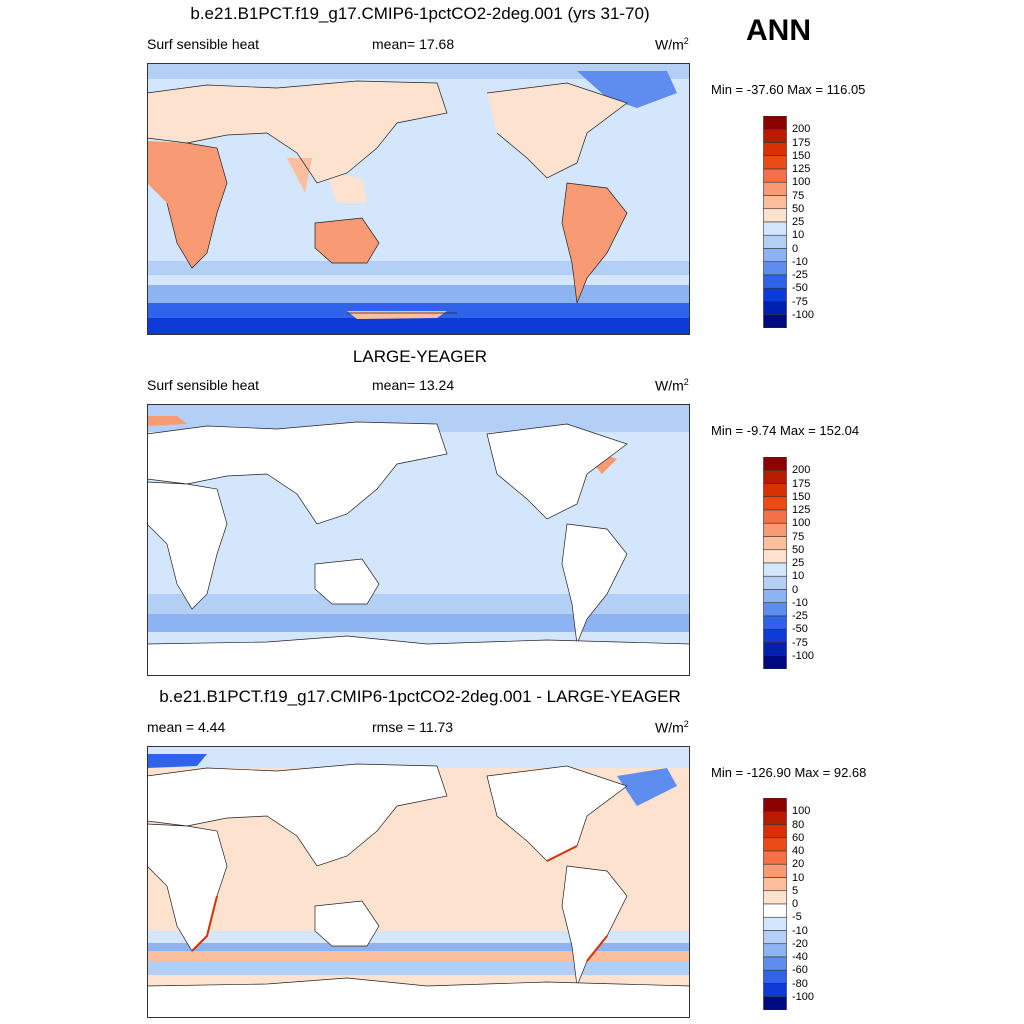  I want to click on panel-3-minmax: Min = -126.90 Max = 92.68, so click(789, 772).